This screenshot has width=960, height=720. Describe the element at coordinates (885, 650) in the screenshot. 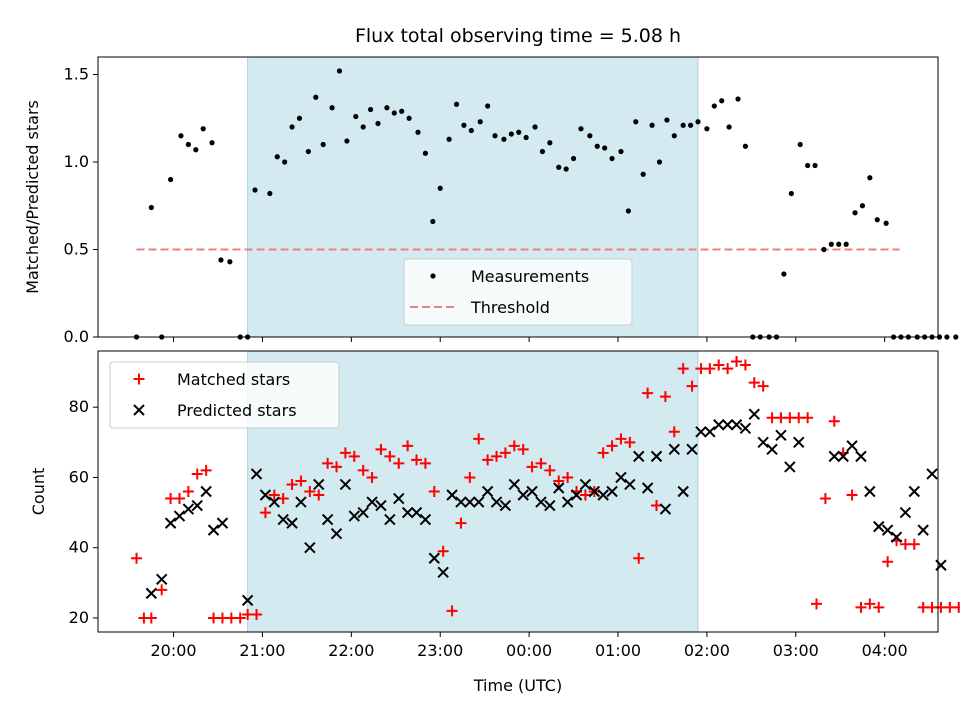

I see `x-tick-label: 04:00` at that location.